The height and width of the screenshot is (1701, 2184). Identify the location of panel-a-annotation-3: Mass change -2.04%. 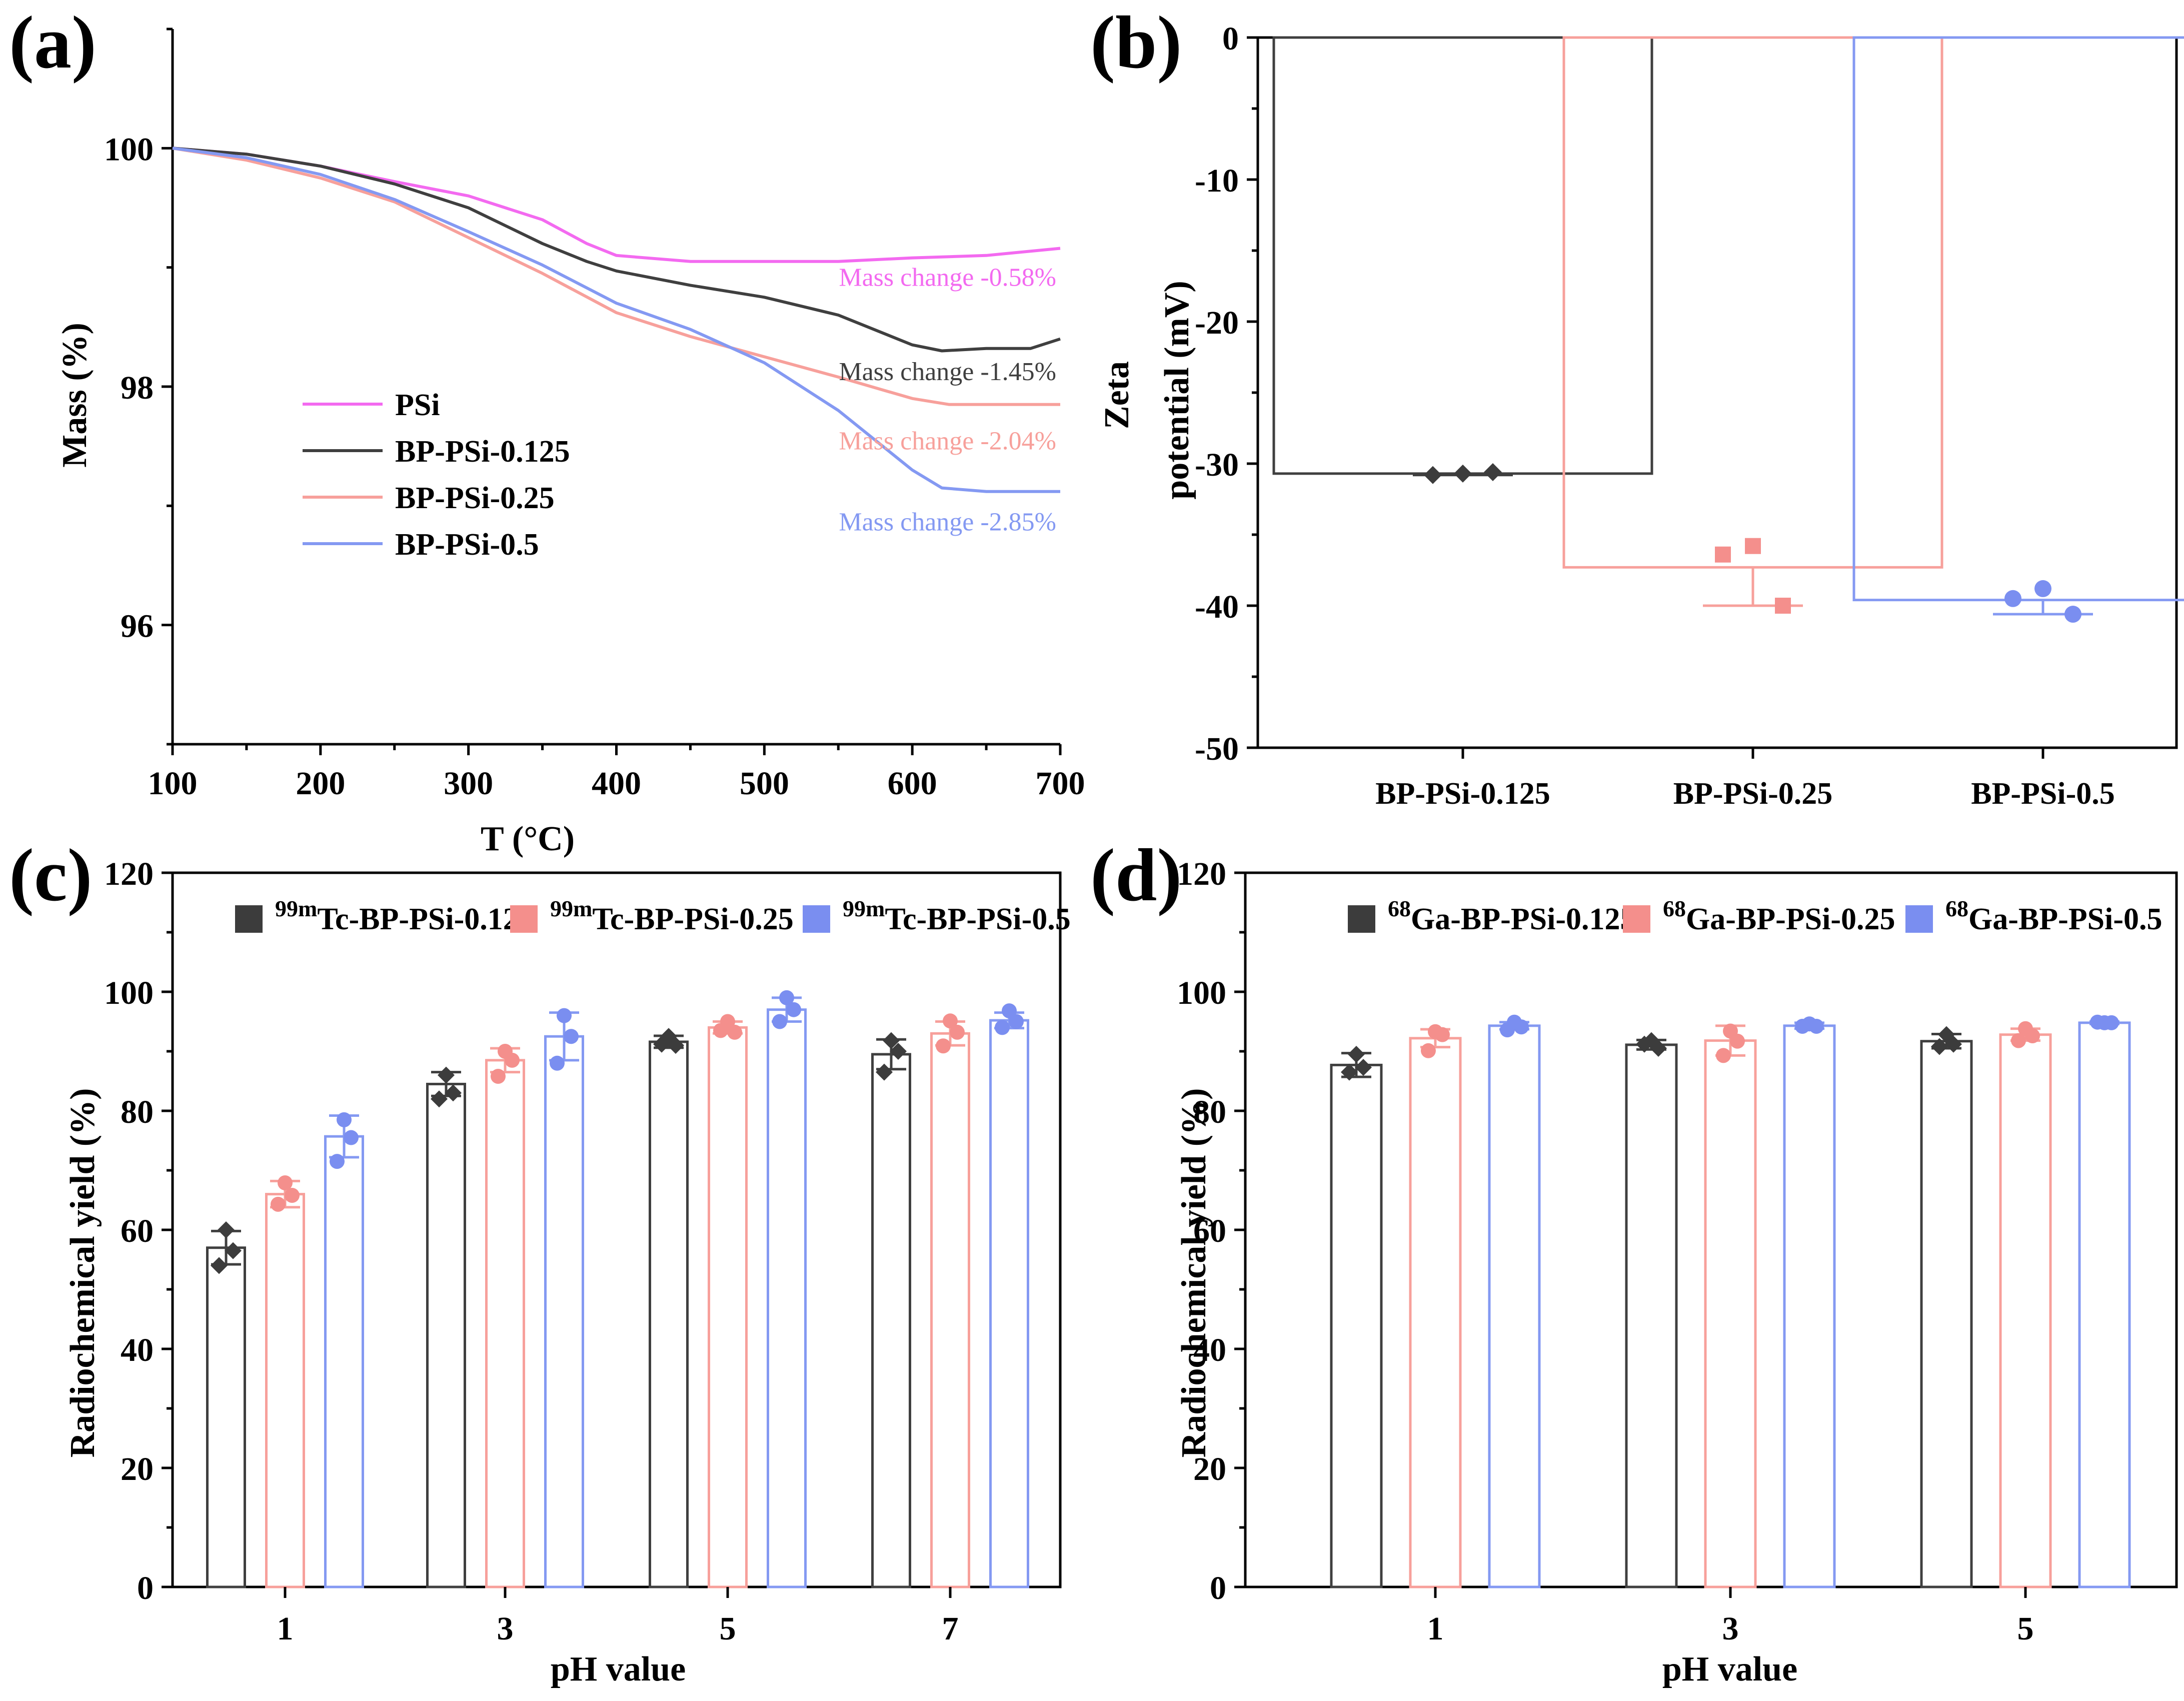
(947, 441).